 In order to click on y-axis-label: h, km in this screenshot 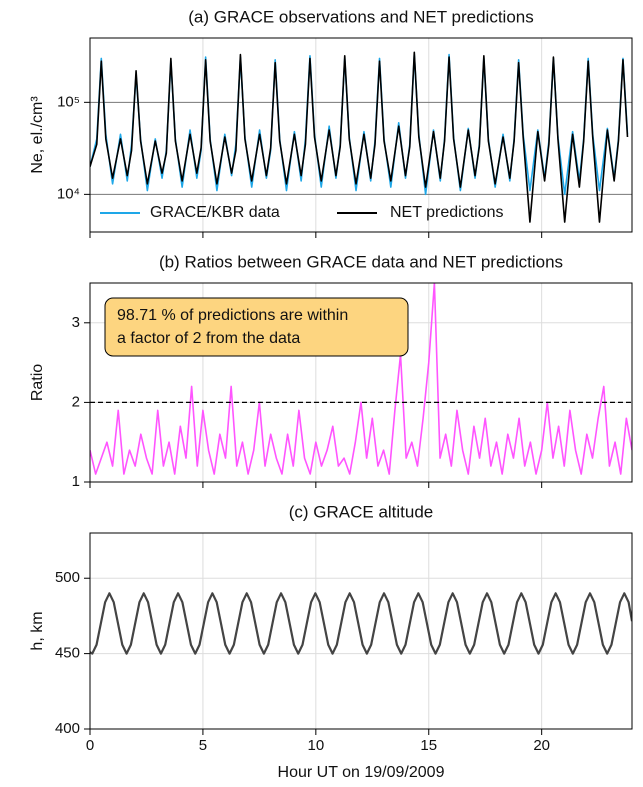, I will do `click(37, 630)`.